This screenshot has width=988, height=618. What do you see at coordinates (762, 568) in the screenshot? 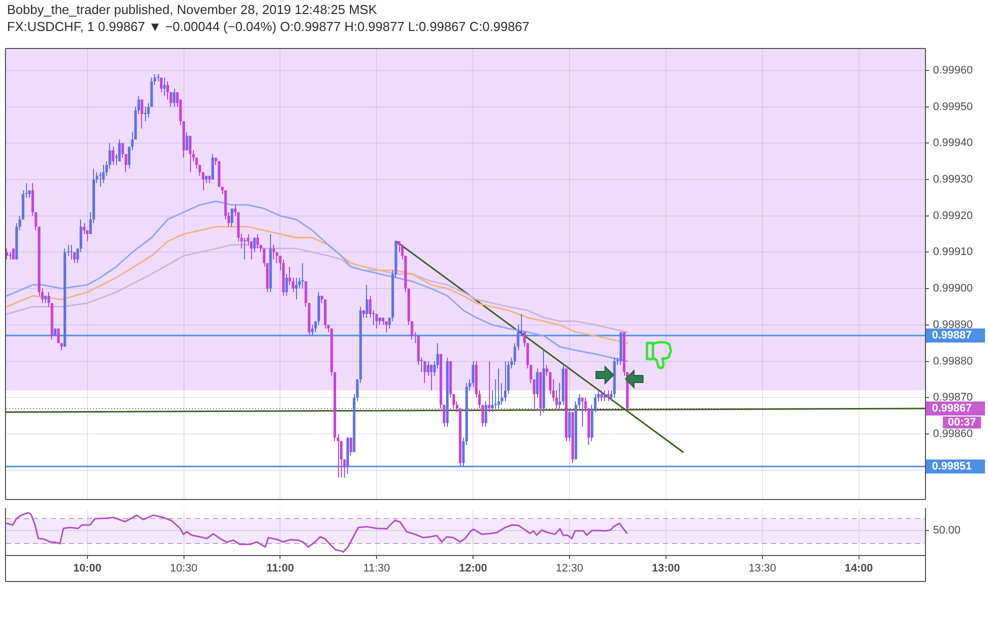
I see `x-tick-label: 13:30` at bounding box center [762, 568].